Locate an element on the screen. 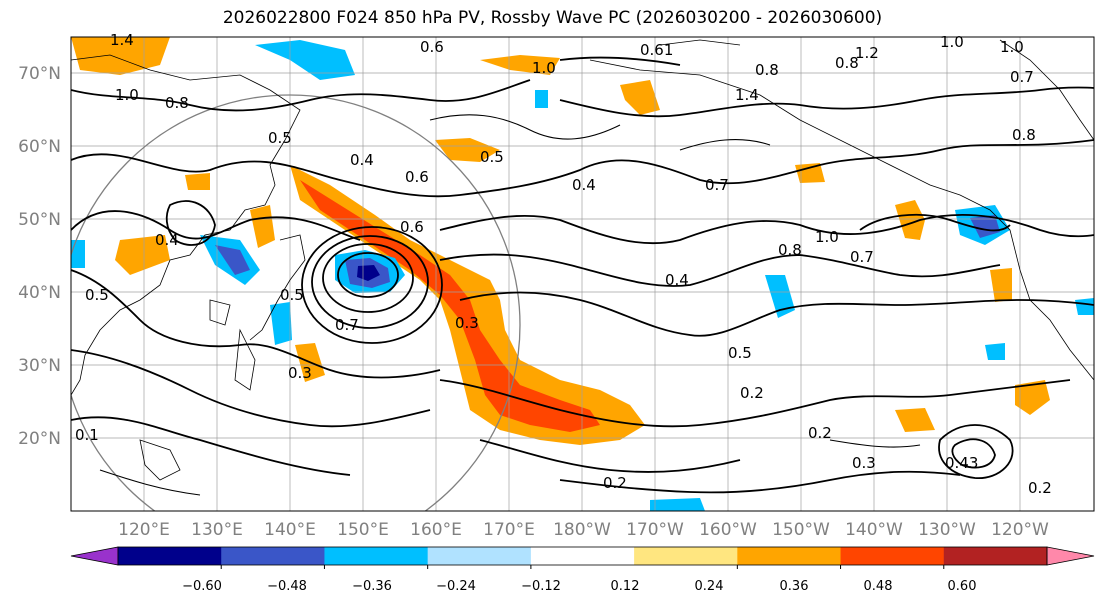  colorbar-outline is located at coordinates (582, 556).